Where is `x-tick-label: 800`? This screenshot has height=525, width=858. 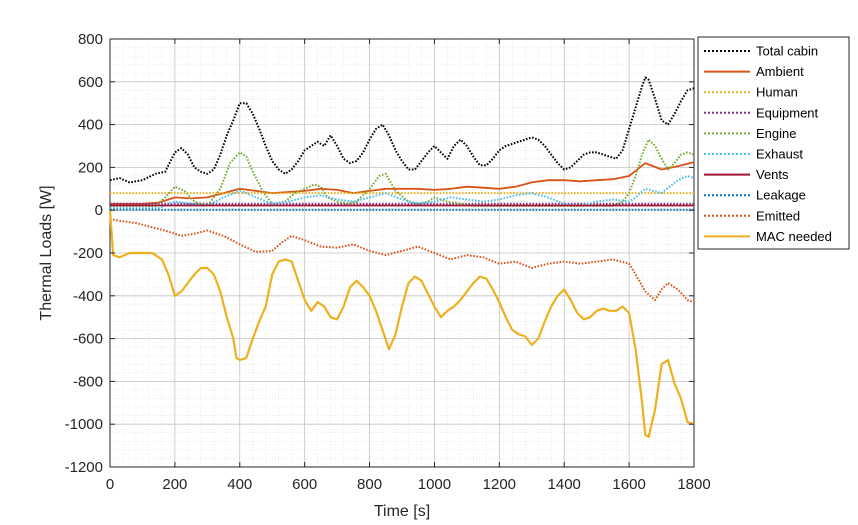 x-tick-label: 800 is located at coordinates (369, 484).